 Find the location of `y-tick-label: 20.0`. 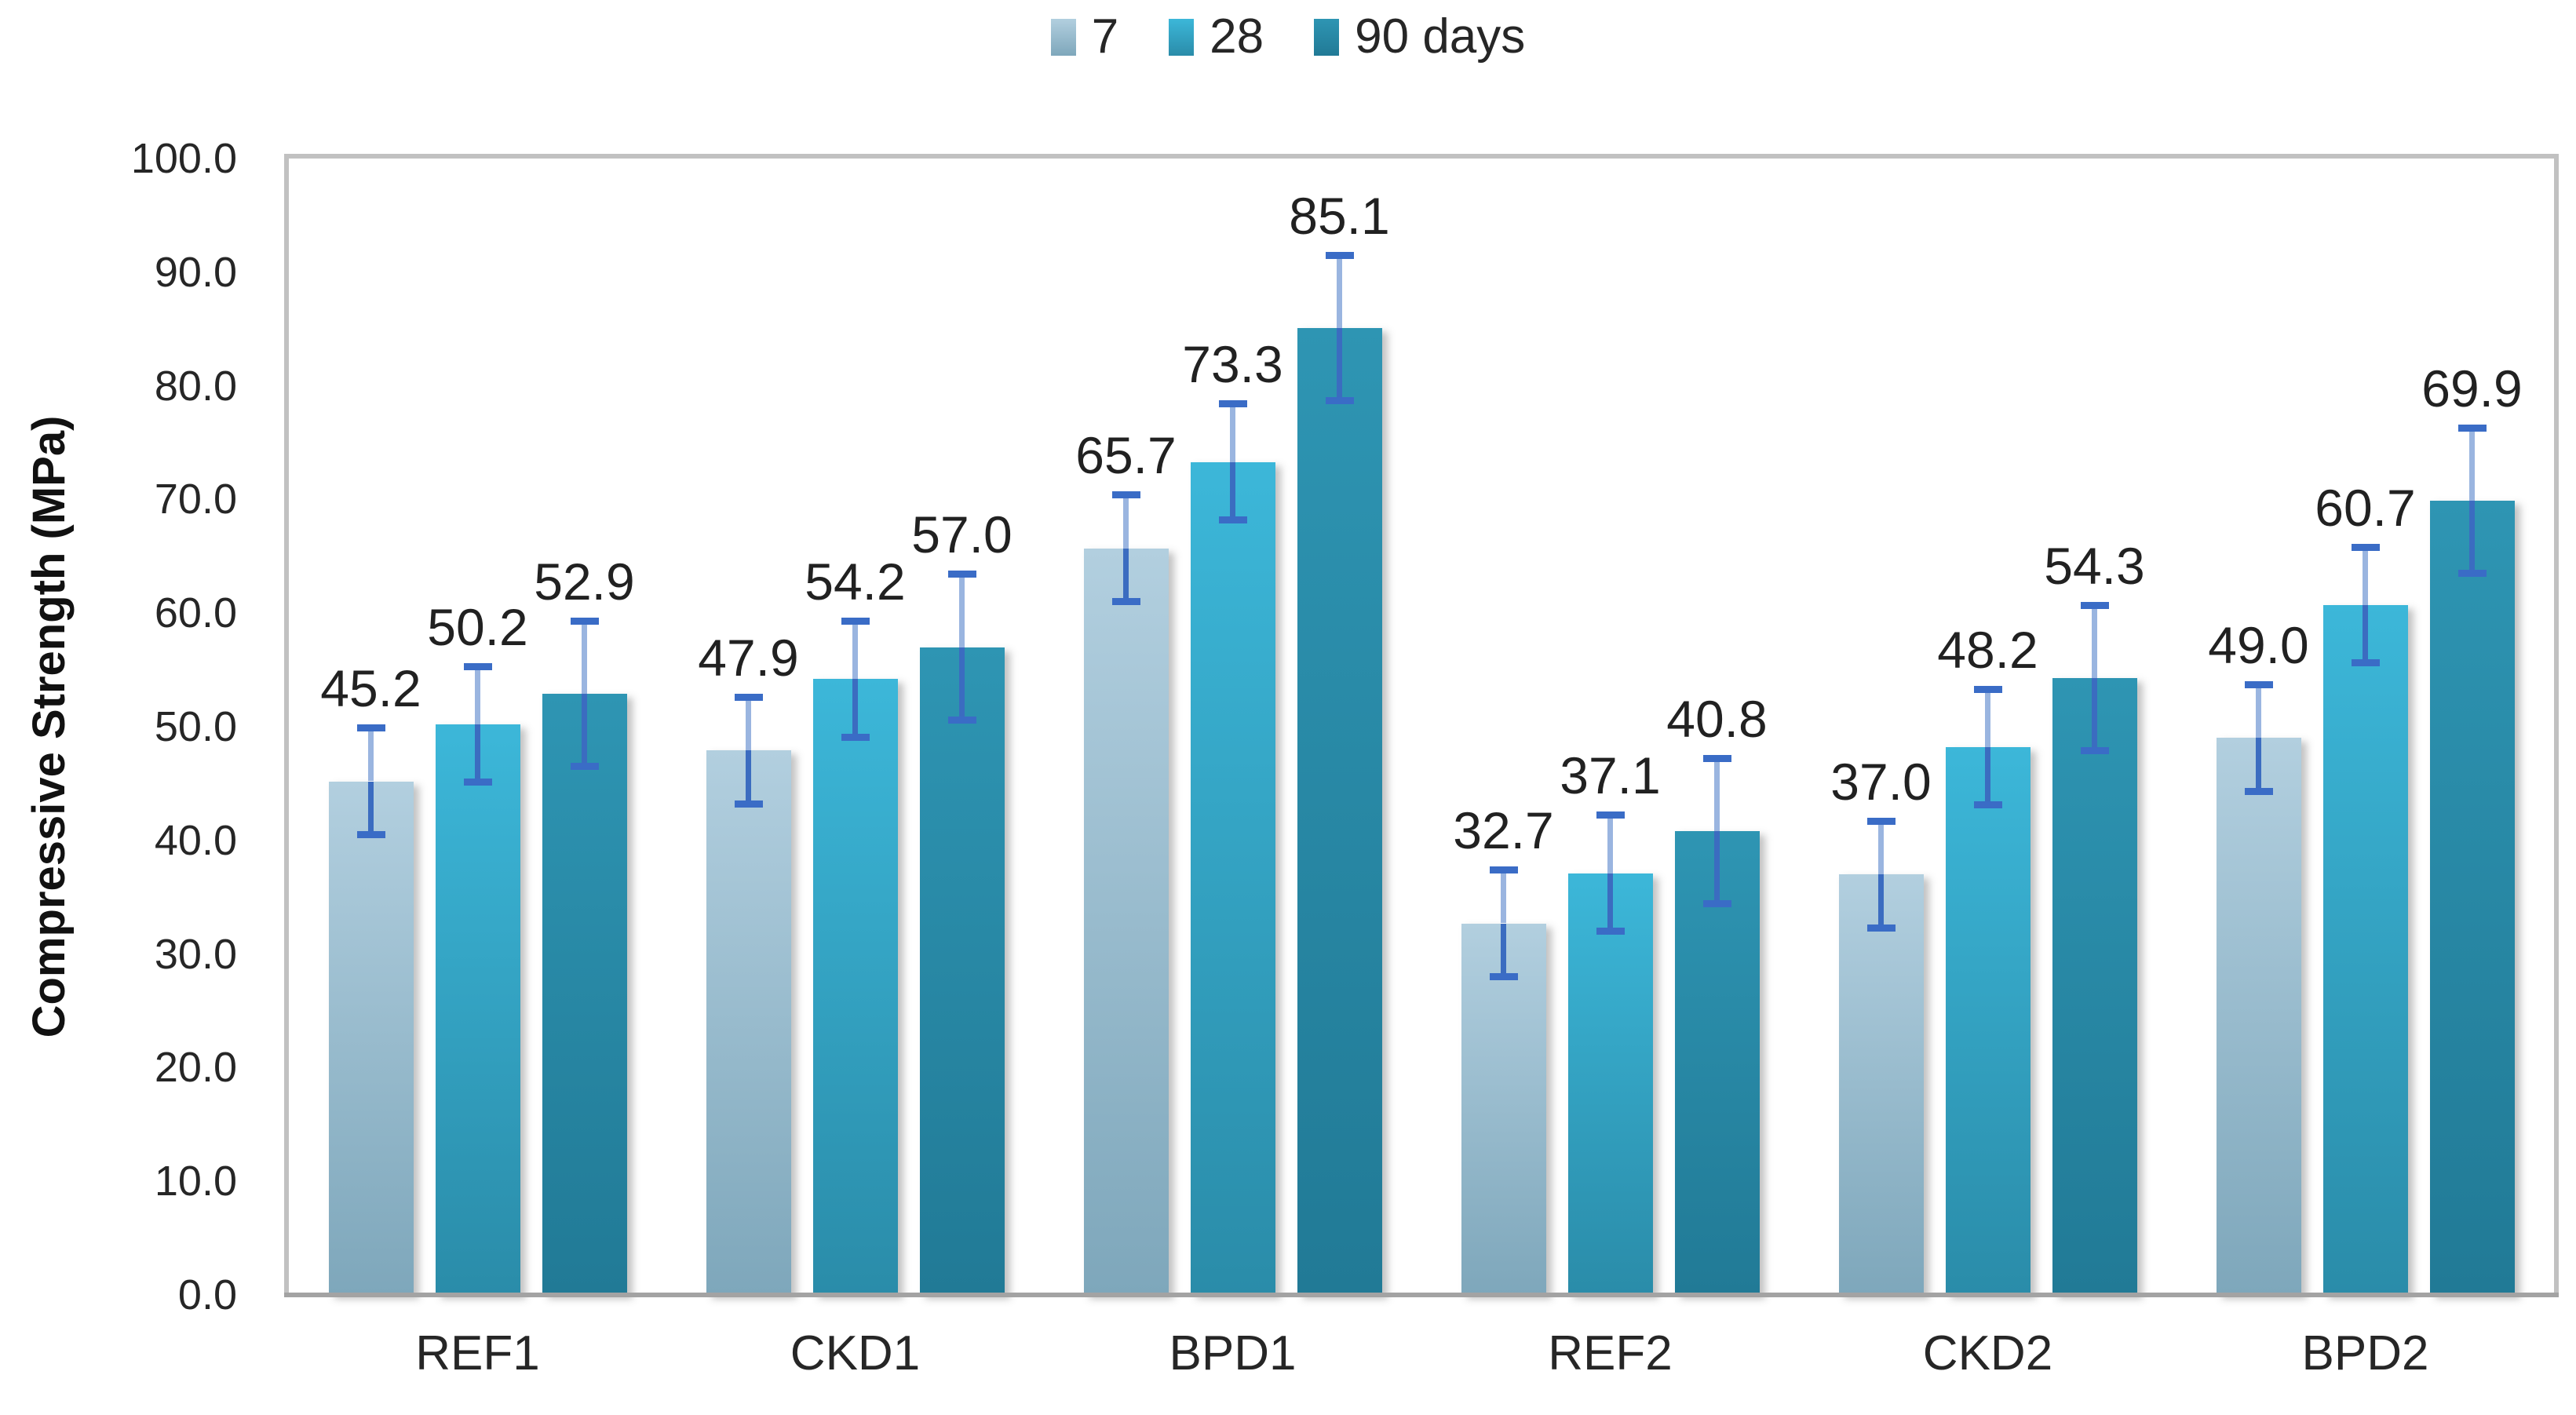

y-tick-label: 20.0 is located at coordinates (195, 1068).